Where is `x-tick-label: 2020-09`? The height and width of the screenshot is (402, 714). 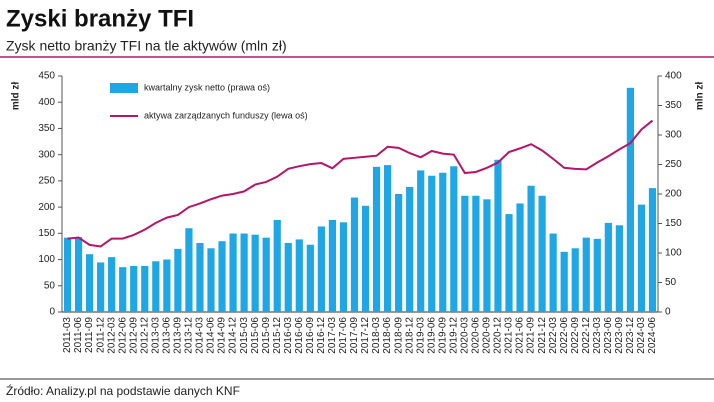 x-tick-label: 2020-09 is located at coordinates (487, 335).